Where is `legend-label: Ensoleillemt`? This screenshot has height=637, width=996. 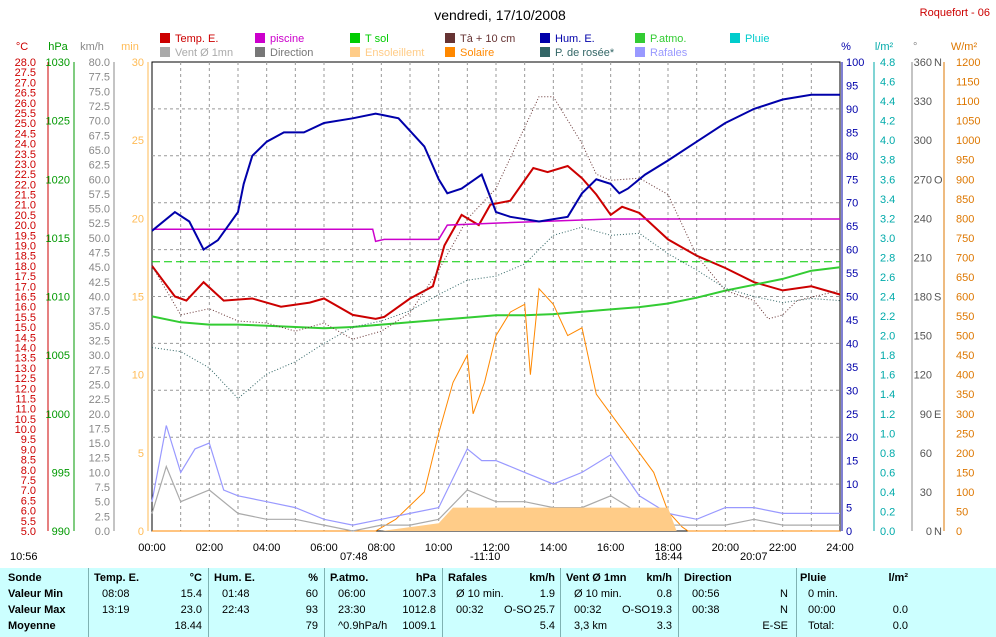
legend-label: Ensoleillemt is located at coordinates (394, 53).